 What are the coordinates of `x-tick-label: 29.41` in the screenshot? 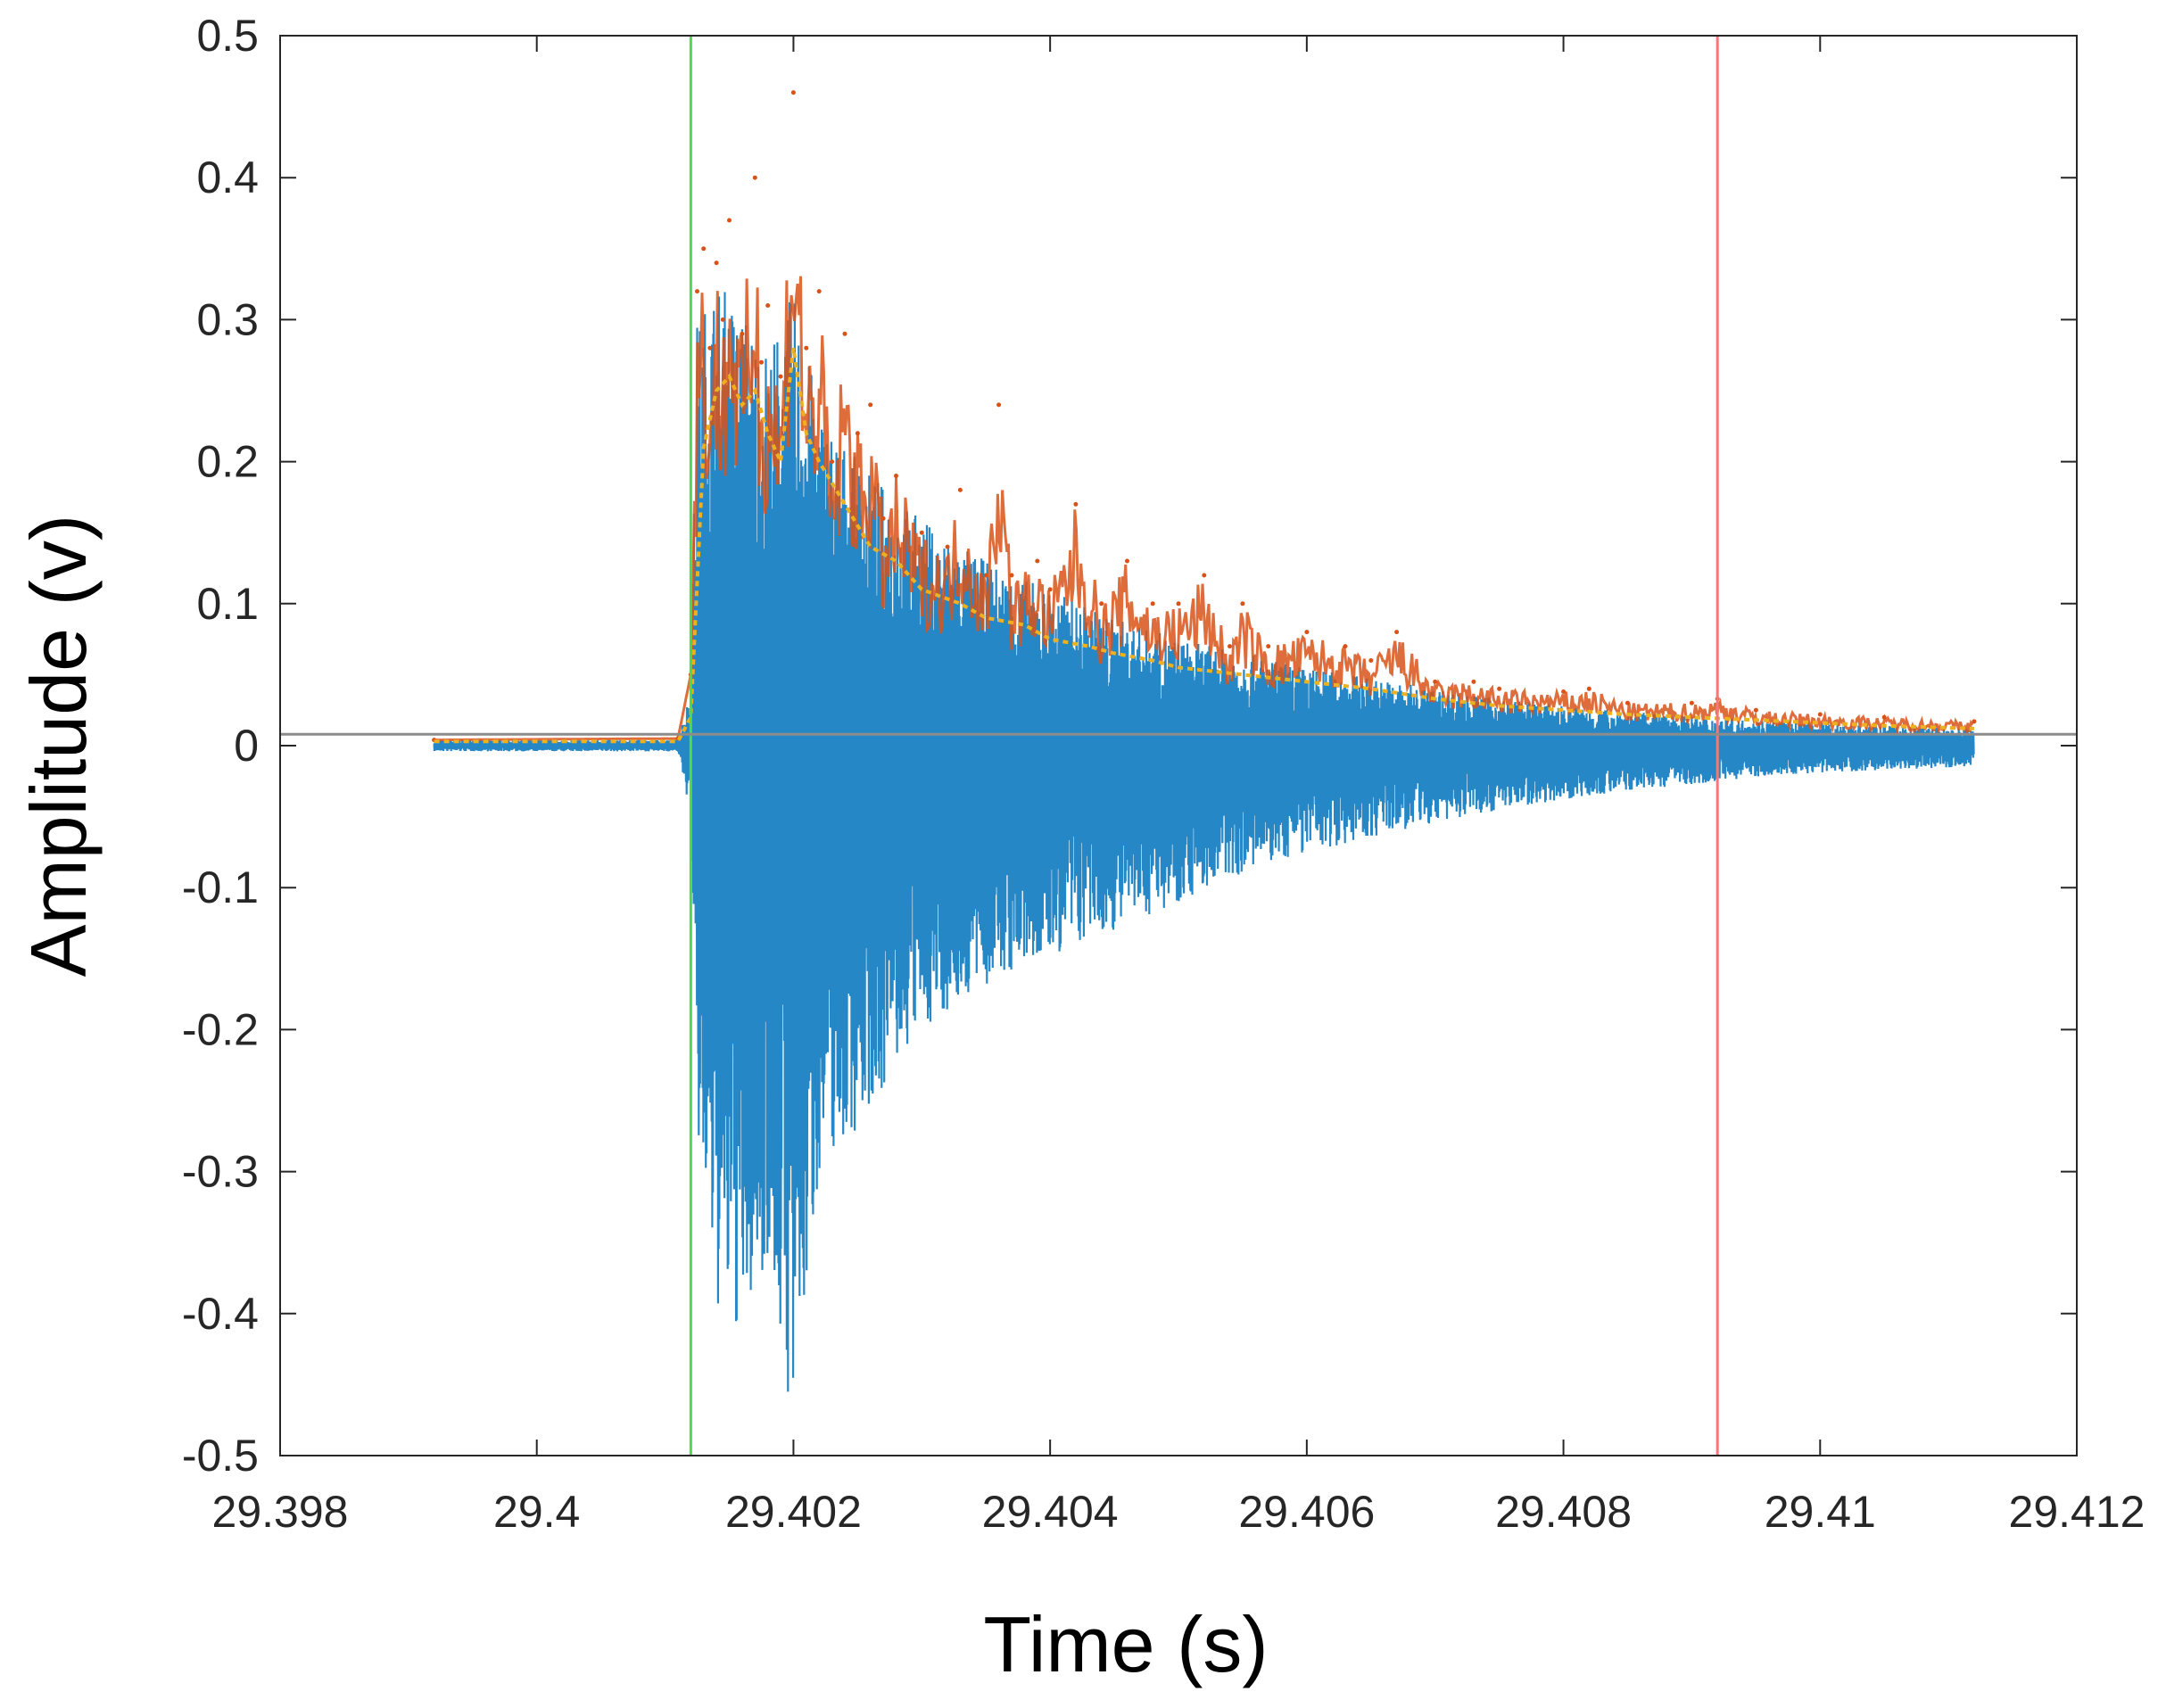 It's located at (1820, 1512).